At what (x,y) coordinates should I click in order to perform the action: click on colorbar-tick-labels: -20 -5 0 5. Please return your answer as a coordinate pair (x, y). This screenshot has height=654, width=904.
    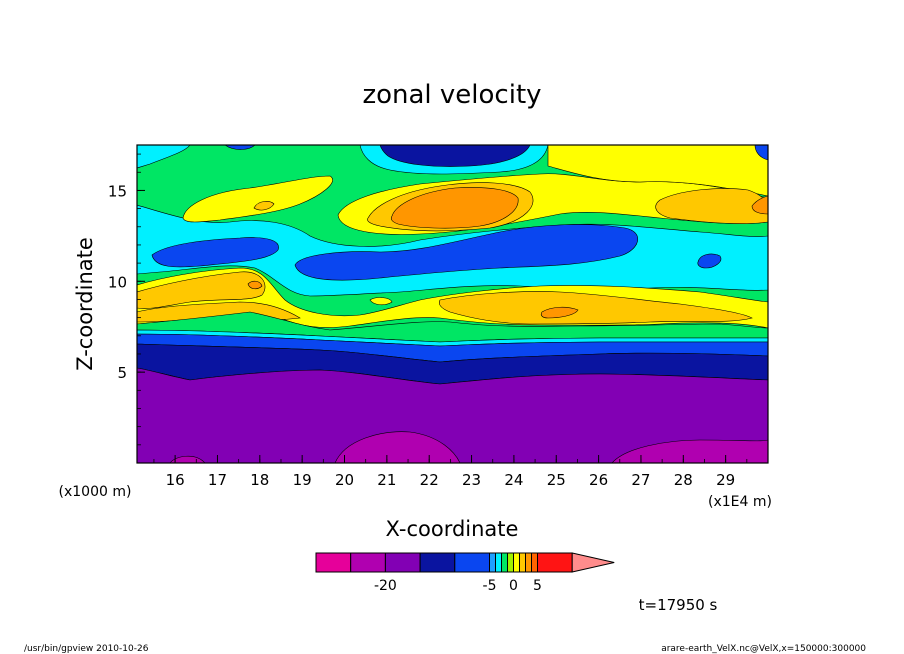
    Looking at the image, I should click on (458, 586).